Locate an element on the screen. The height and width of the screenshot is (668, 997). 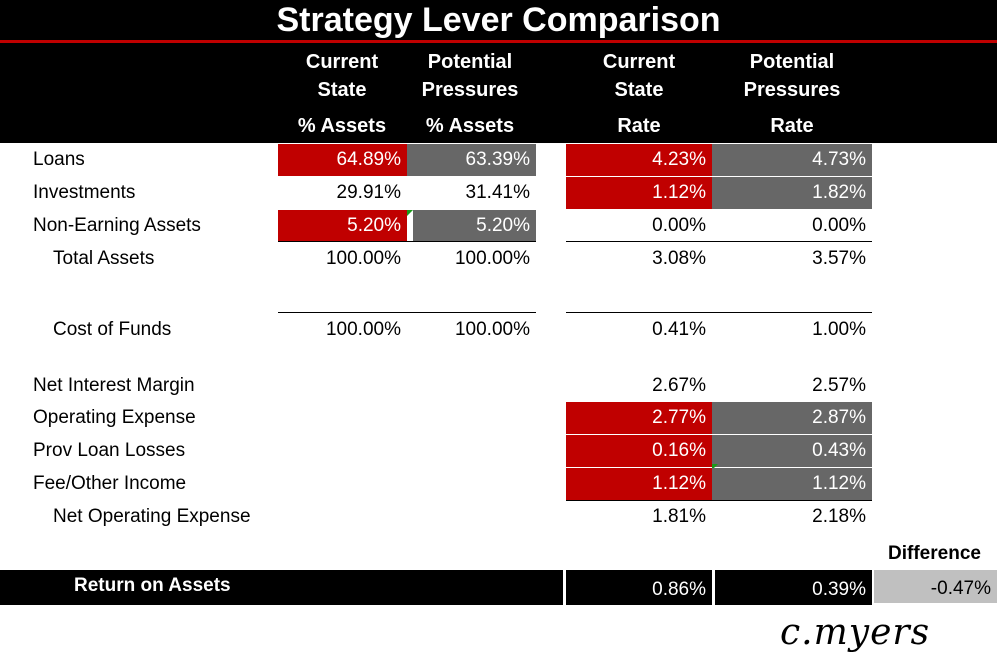
col-unit-cur-rate: Rate is located at coordinates (639, 126).